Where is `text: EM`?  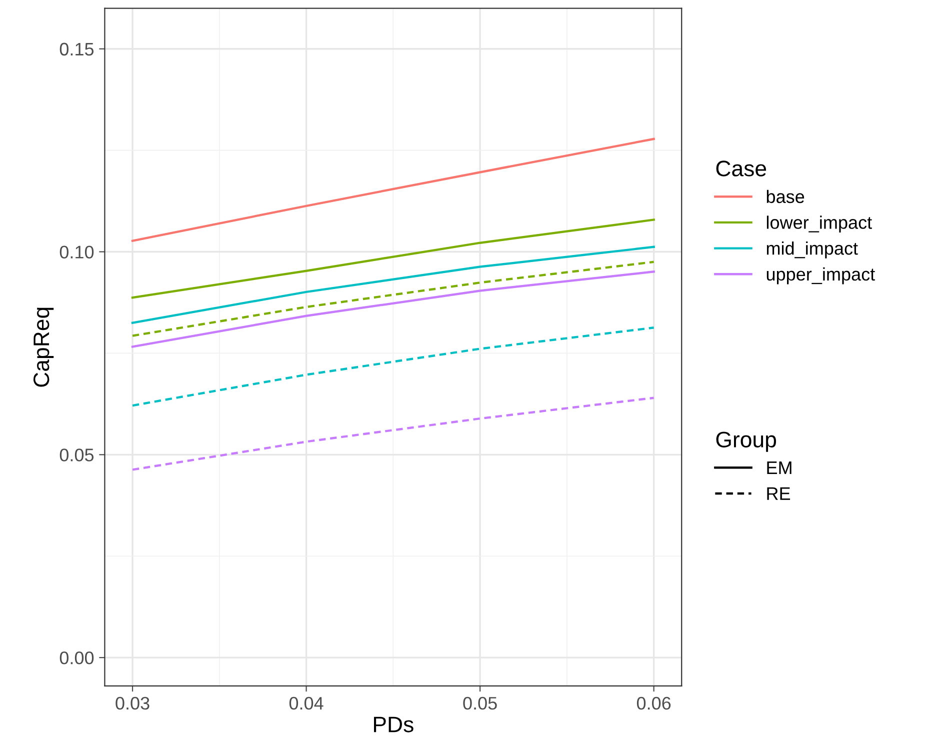
text: EM is located at coordinates (779, 468).